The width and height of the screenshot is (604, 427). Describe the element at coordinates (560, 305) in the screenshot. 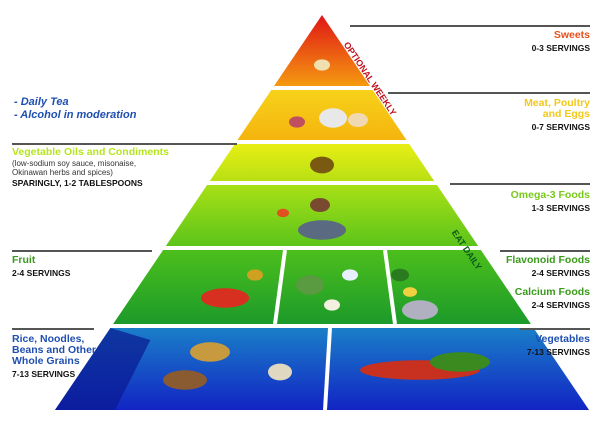

I see `calcium-servings: 2-4 SERVINGS` at that location.